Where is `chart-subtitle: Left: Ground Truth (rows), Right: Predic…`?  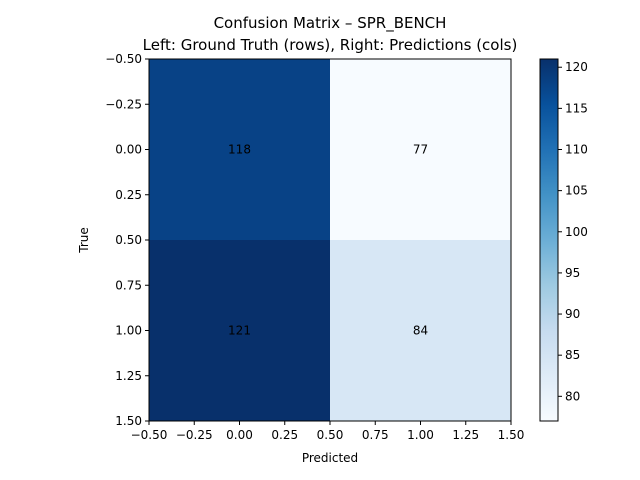
chart-subtitle: Left: Ground Truth (rows), Right: Predic… is located at coordinates (330, 45).